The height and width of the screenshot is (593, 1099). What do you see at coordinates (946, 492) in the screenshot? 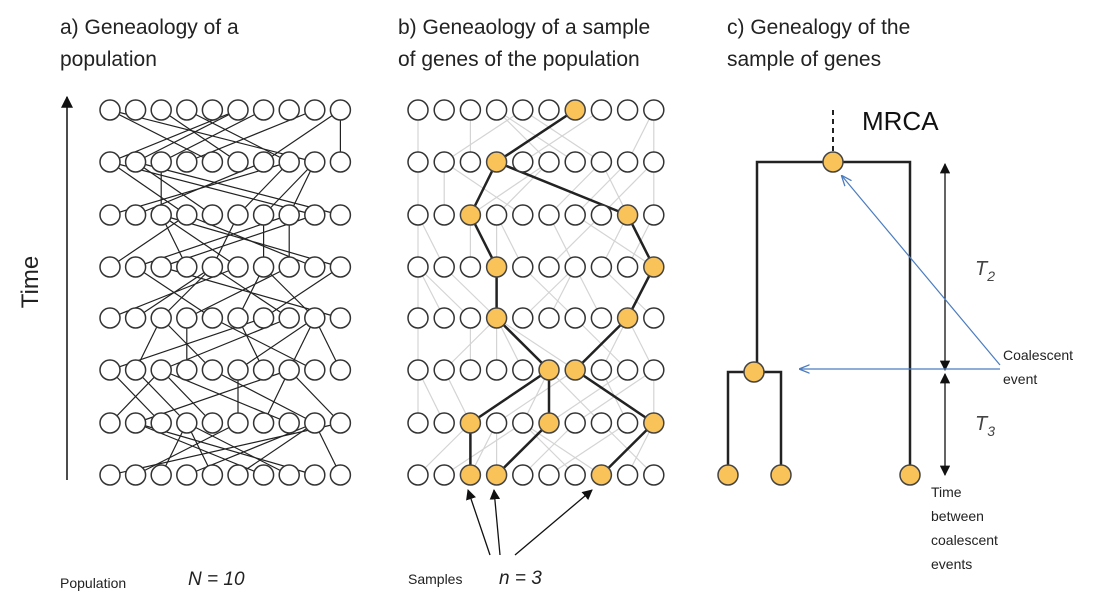
I see `interval-label: Time` at bounding box center [946, 492].